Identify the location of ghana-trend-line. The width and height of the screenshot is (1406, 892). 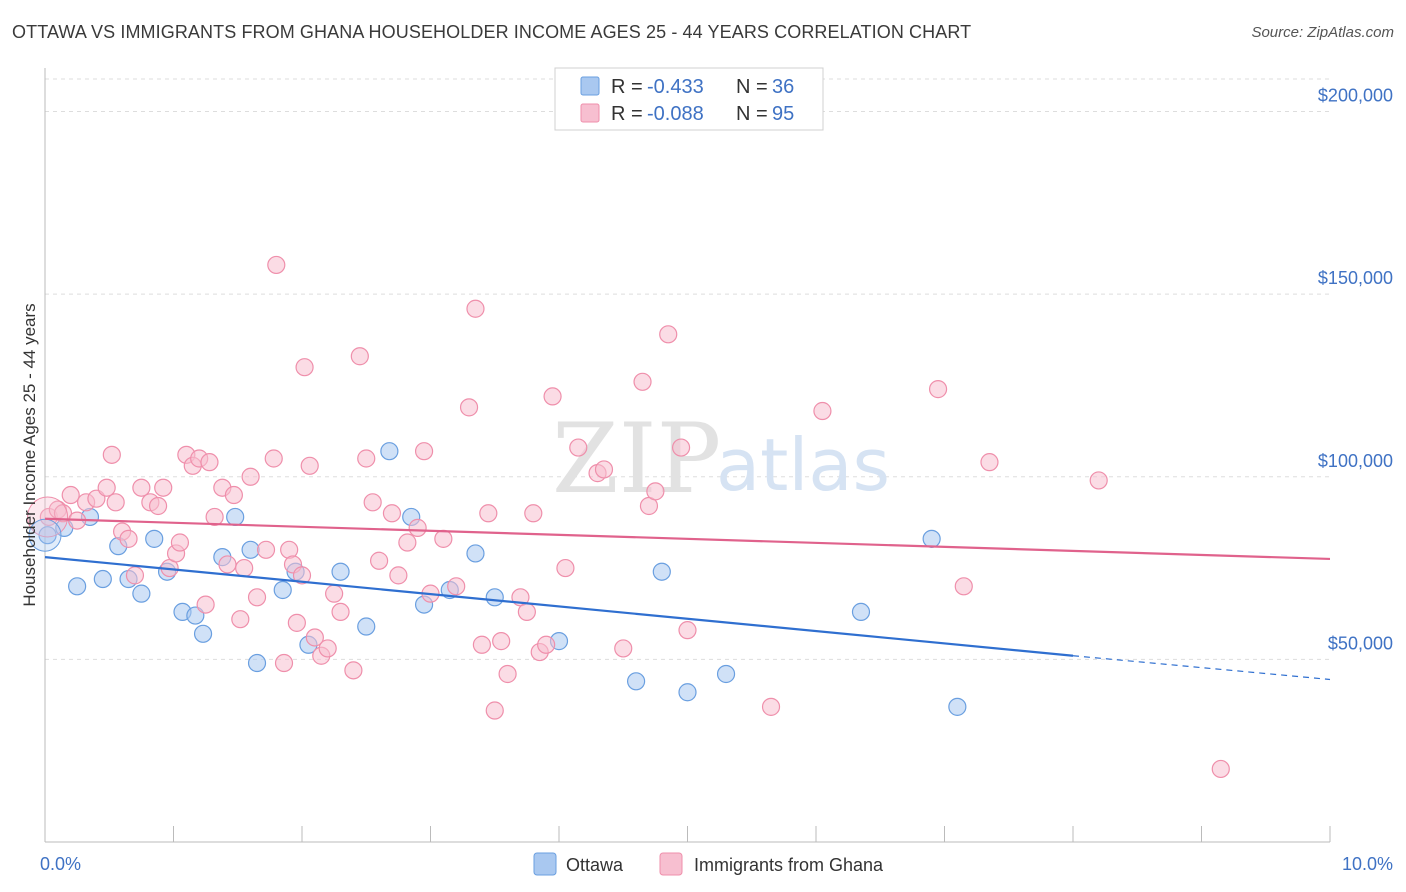
(687, 539).